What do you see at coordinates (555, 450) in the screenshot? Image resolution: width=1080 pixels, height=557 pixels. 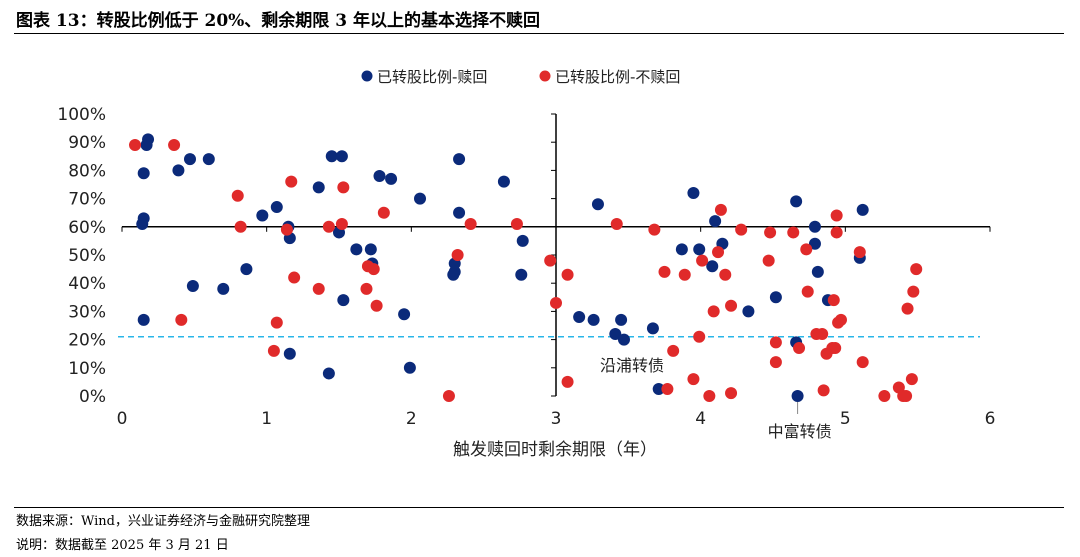 I see `x-axis-label: 触发赎回时剩余期限（年）` at bounding box center [555, 450].